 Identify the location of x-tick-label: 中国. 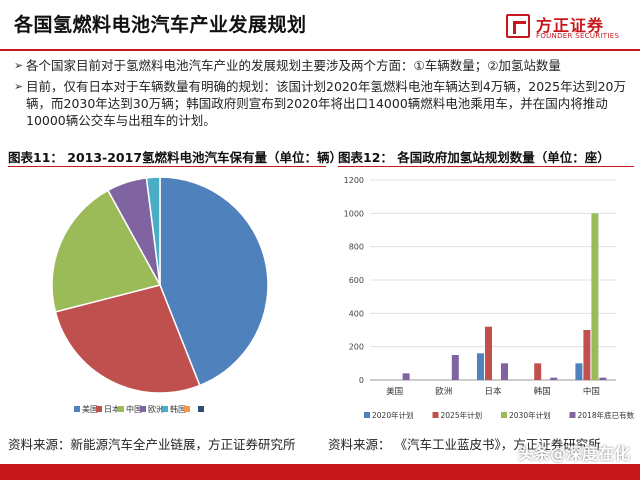
(591, 391).